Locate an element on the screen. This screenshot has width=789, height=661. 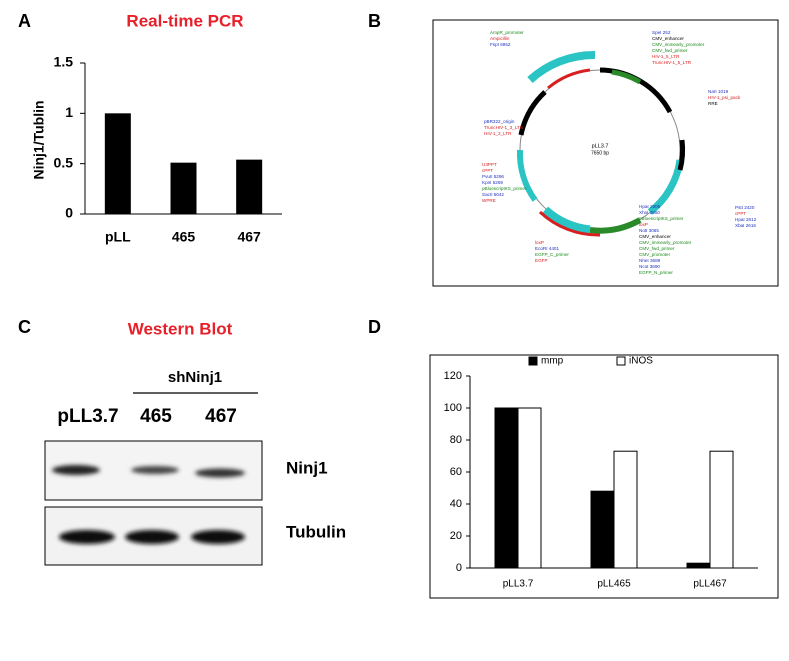
y-tick-label: 20 is located at coordinates (456, 536).